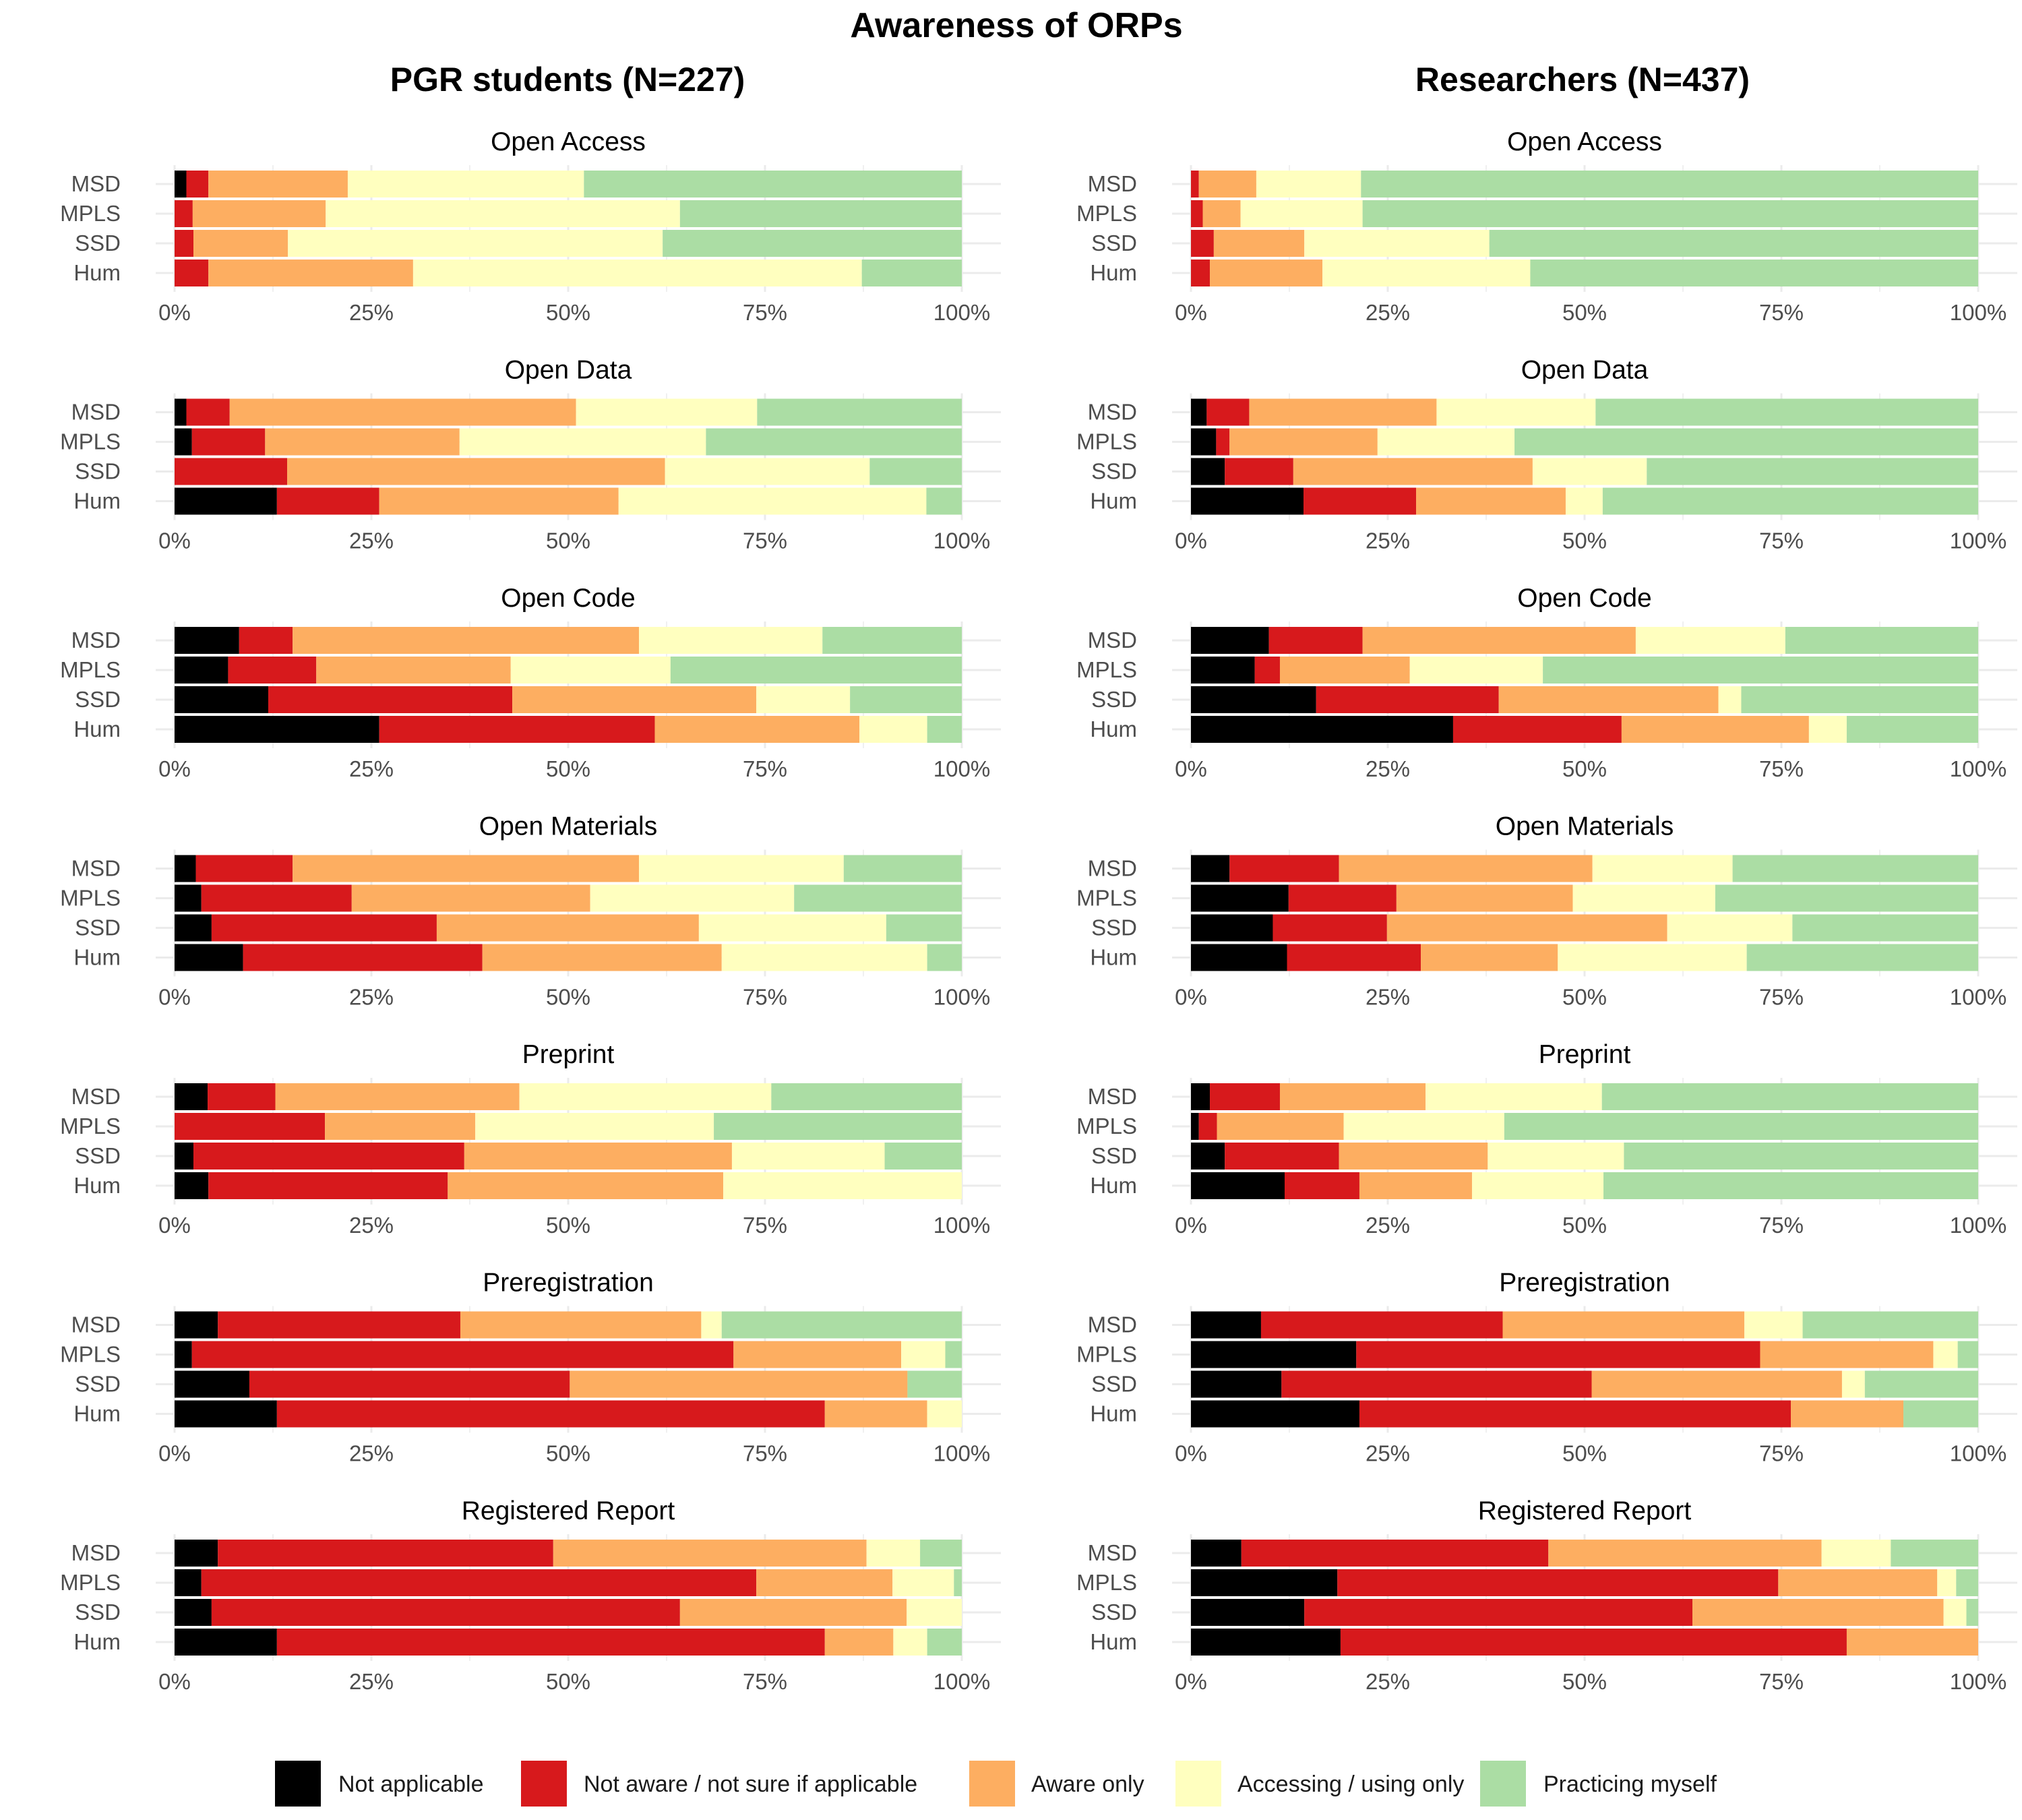 The height and width of the screenshot is (1820, 2022). Describe the element at coordinates (1087, 1784) in the screenshot. I see `legend-label: Aware only` at that location.